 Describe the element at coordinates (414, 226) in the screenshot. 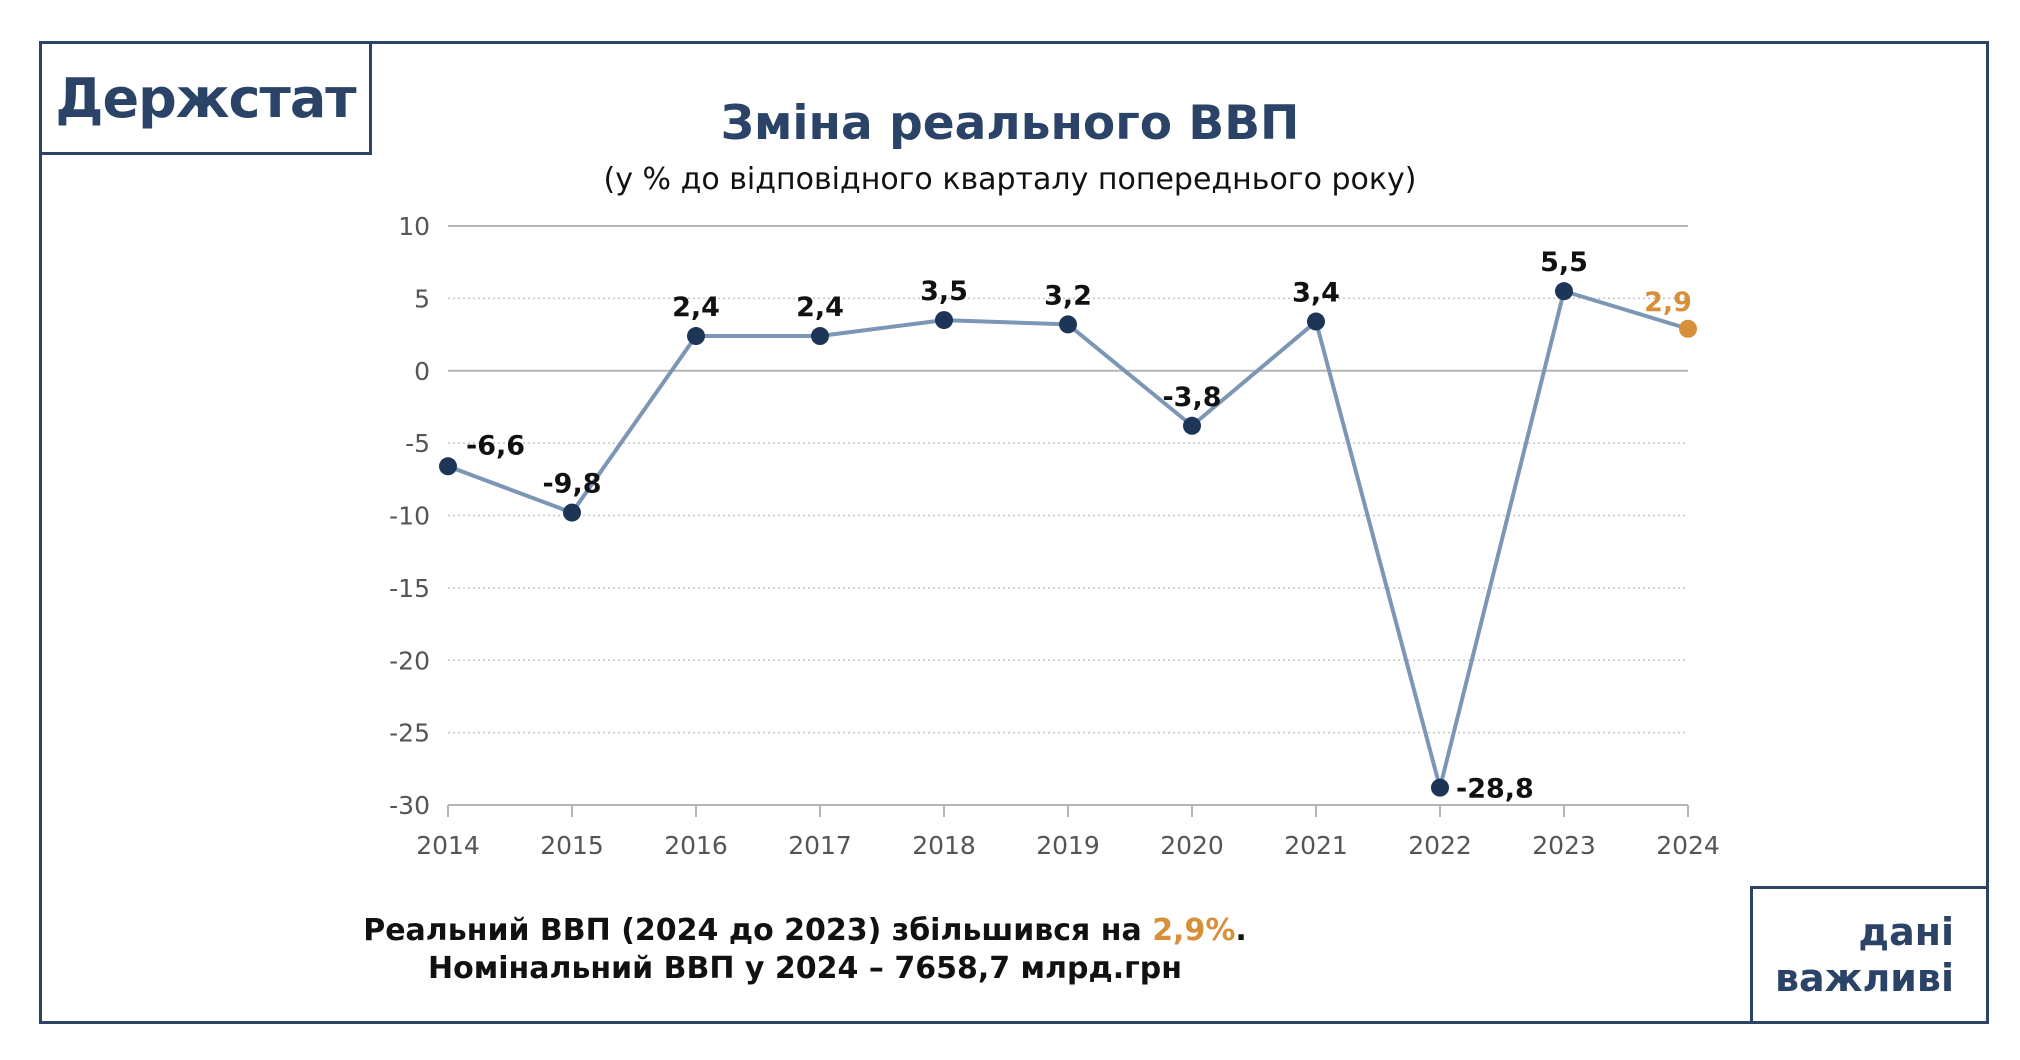

I see `y-tick-label: 10` at that location.